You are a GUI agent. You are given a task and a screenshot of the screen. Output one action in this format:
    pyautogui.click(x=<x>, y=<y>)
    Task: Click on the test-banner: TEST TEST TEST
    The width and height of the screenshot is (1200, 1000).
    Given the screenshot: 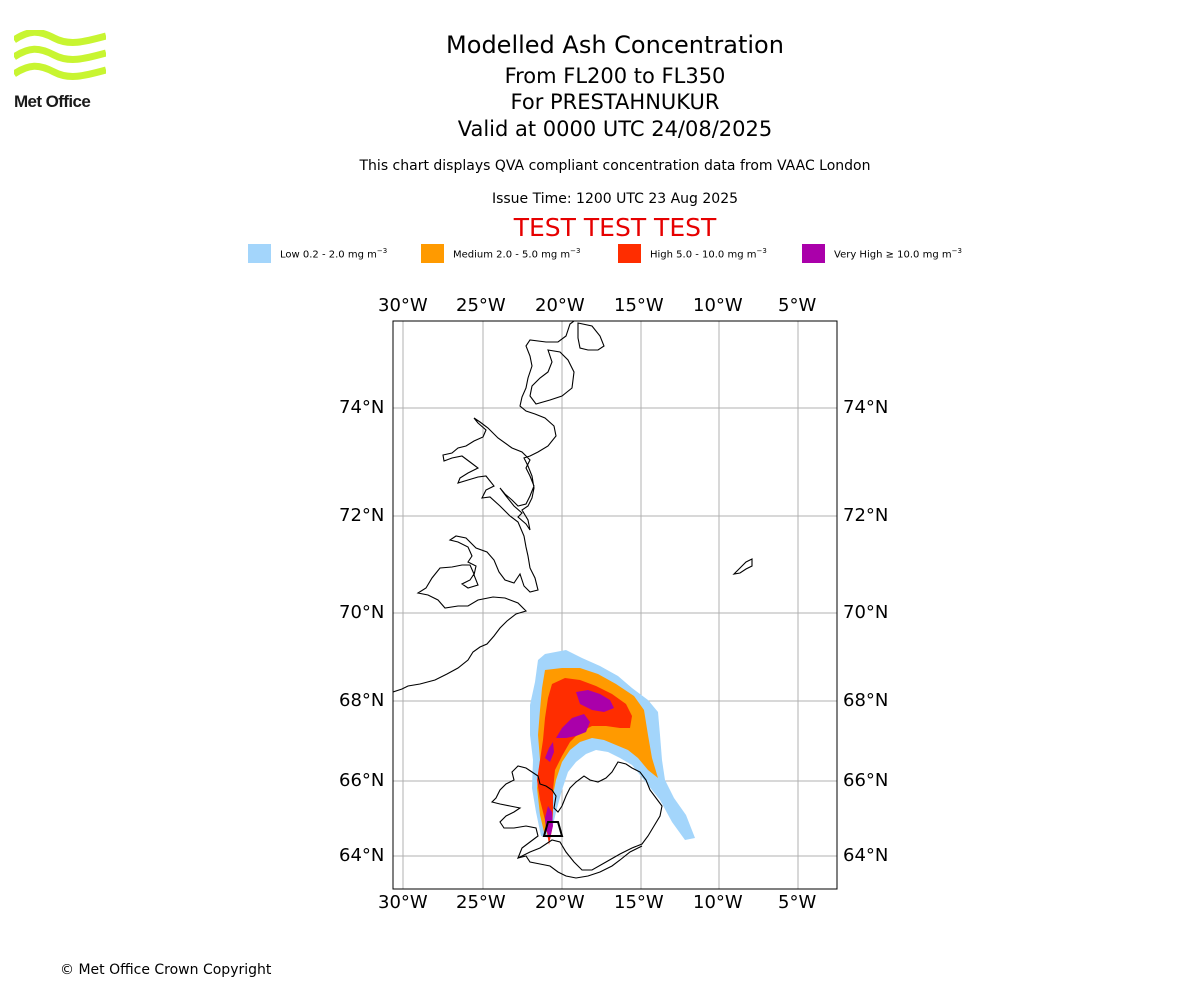 What is the action you would take?
    pyautogui.click(x=615, y=227)
    